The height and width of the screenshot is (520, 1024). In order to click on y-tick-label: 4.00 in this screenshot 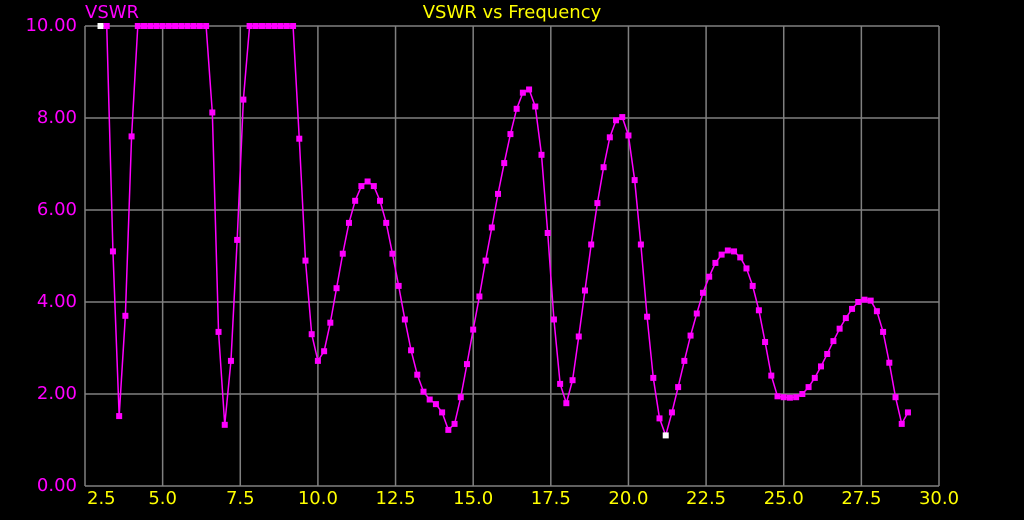, I will do `click(57, 301)`.